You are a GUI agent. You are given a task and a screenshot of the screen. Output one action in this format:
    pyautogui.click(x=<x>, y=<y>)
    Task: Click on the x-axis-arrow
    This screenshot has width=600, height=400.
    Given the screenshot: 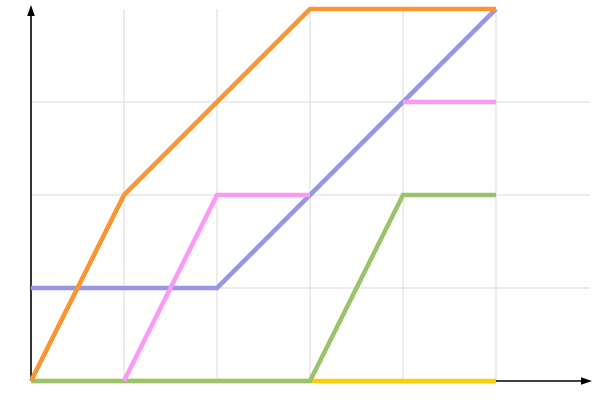 What is the action you would take?
    pyautogui.click(x=586, y=381)
    